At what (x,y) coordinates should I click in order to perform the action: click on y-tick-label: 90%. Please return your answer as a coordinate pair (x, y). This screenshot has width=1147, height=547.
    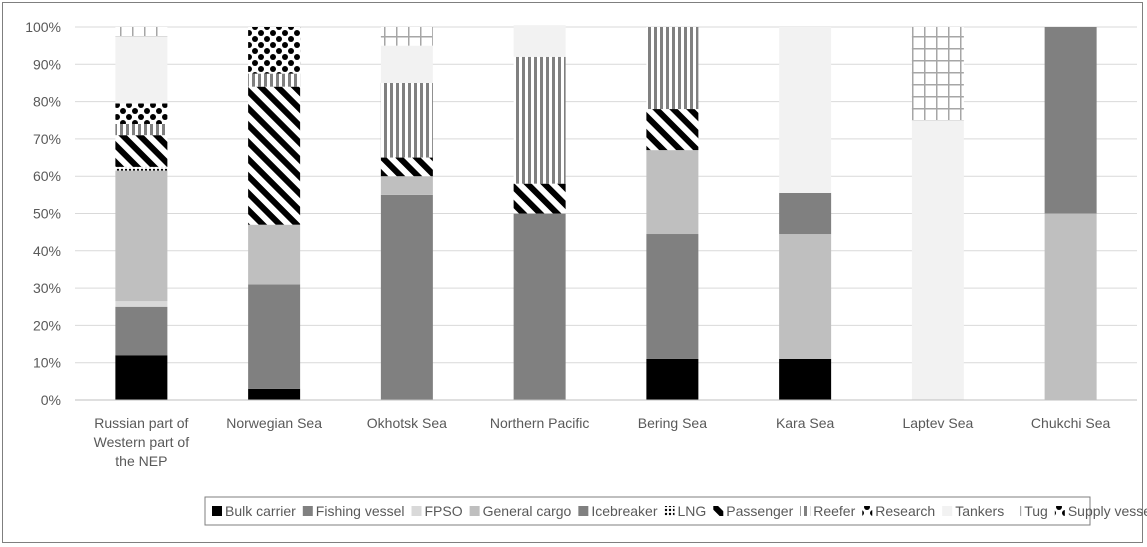
    Looking at the image, I should click on (47, 64).